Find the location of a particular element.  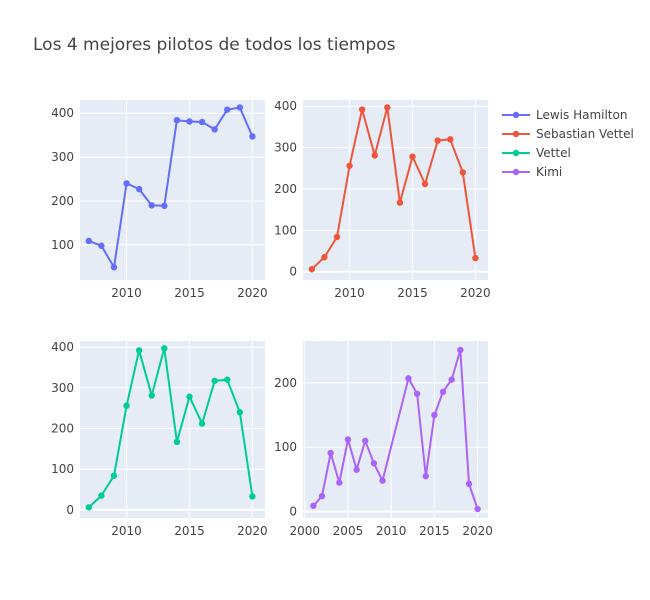

subplot-3: 0 100 200 300 400 2010 2015 2020 is located at coordinates (159, 439).